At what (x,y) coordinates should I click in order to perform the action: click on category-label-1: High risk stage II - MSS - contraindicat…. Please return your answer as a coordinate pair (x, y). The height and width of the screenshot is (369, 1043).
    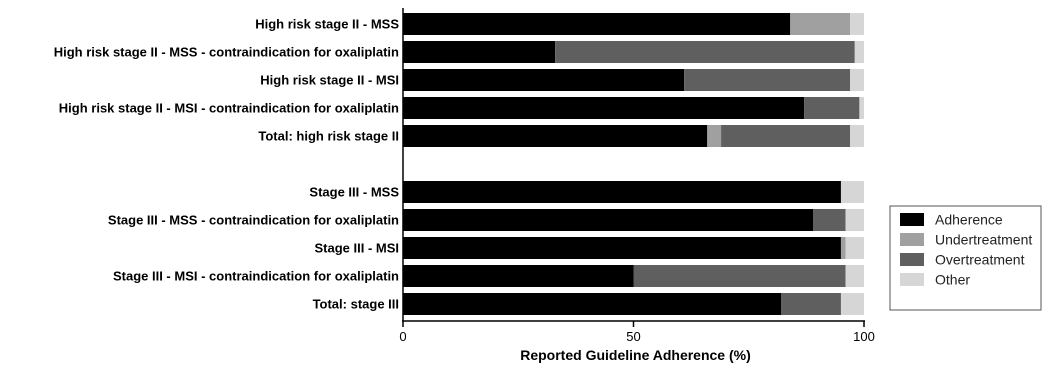
    Looking at the image, I should click on (226, 52).